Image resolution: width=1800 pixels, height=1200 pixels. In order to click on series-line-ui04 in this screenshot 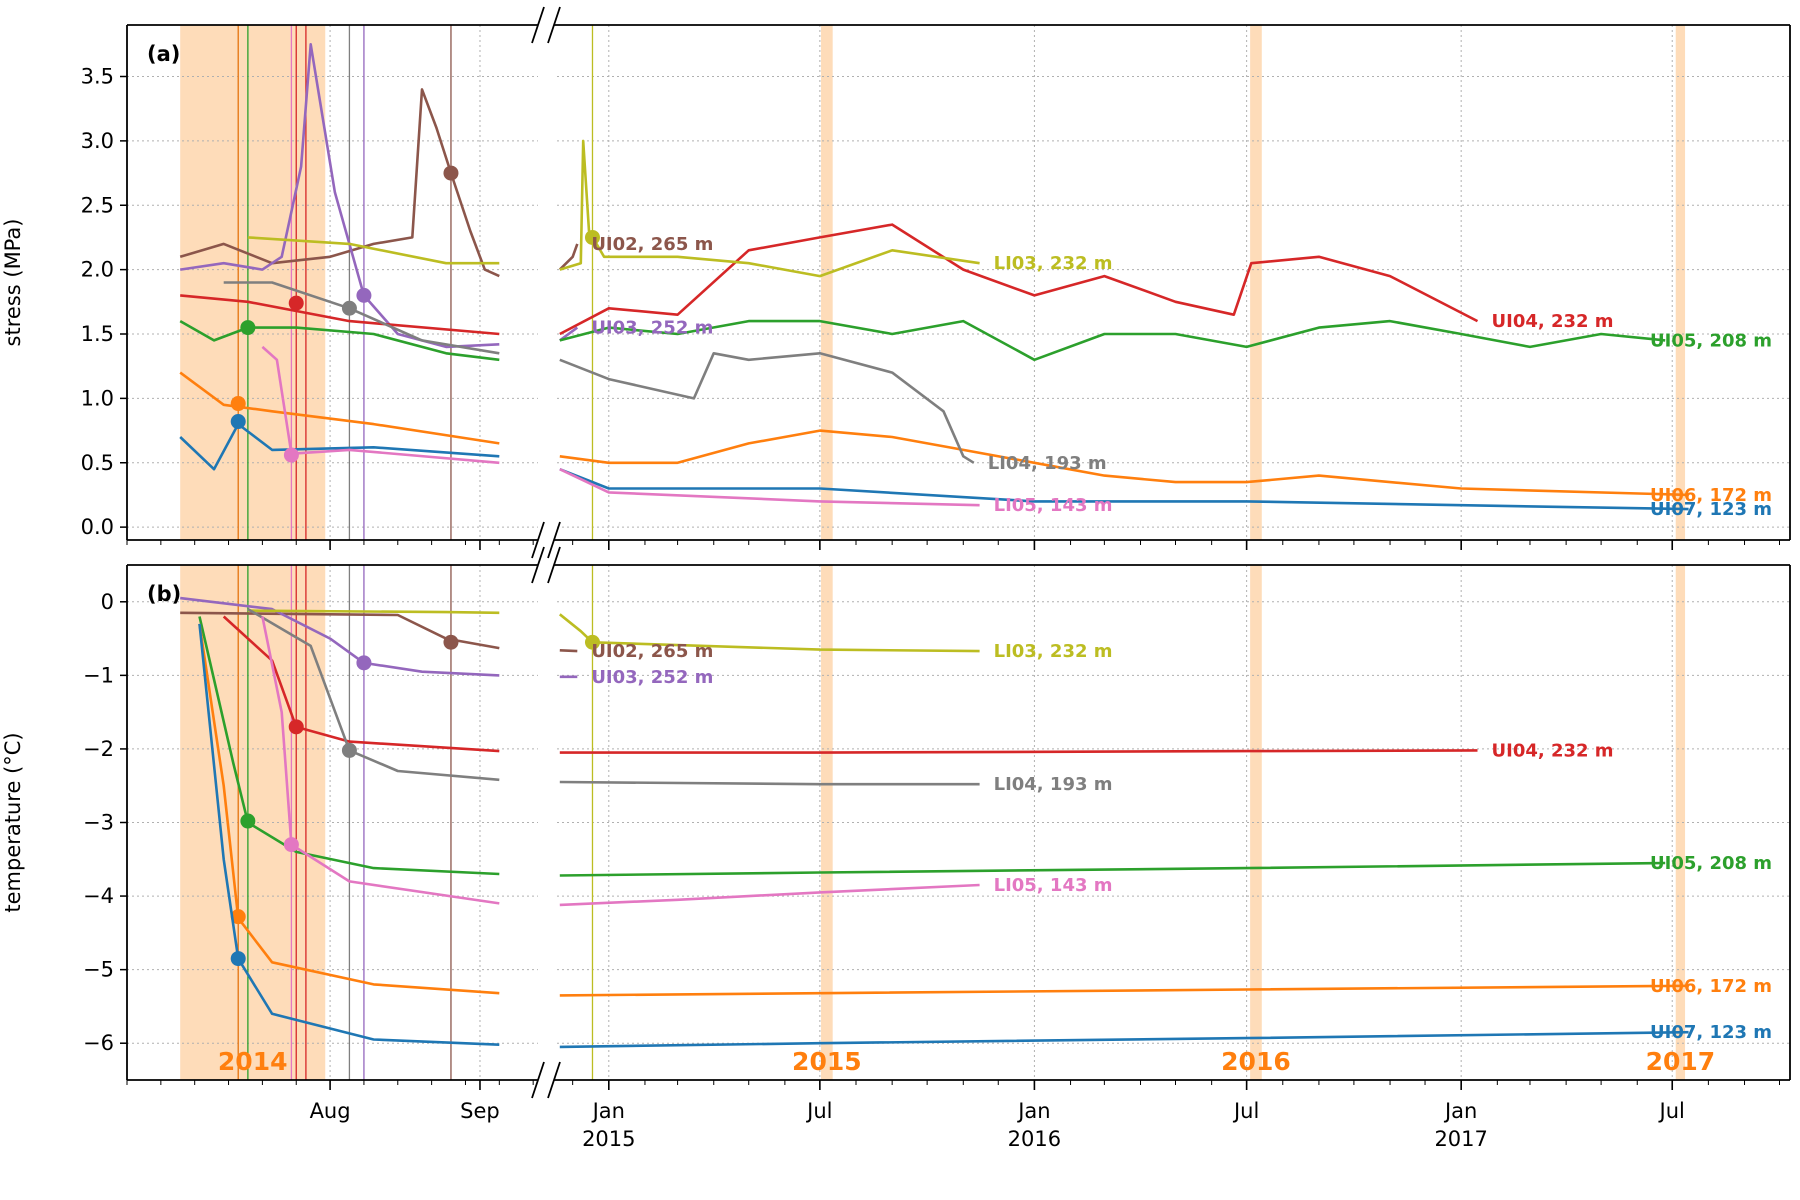, I will do `click(340, 315)`.